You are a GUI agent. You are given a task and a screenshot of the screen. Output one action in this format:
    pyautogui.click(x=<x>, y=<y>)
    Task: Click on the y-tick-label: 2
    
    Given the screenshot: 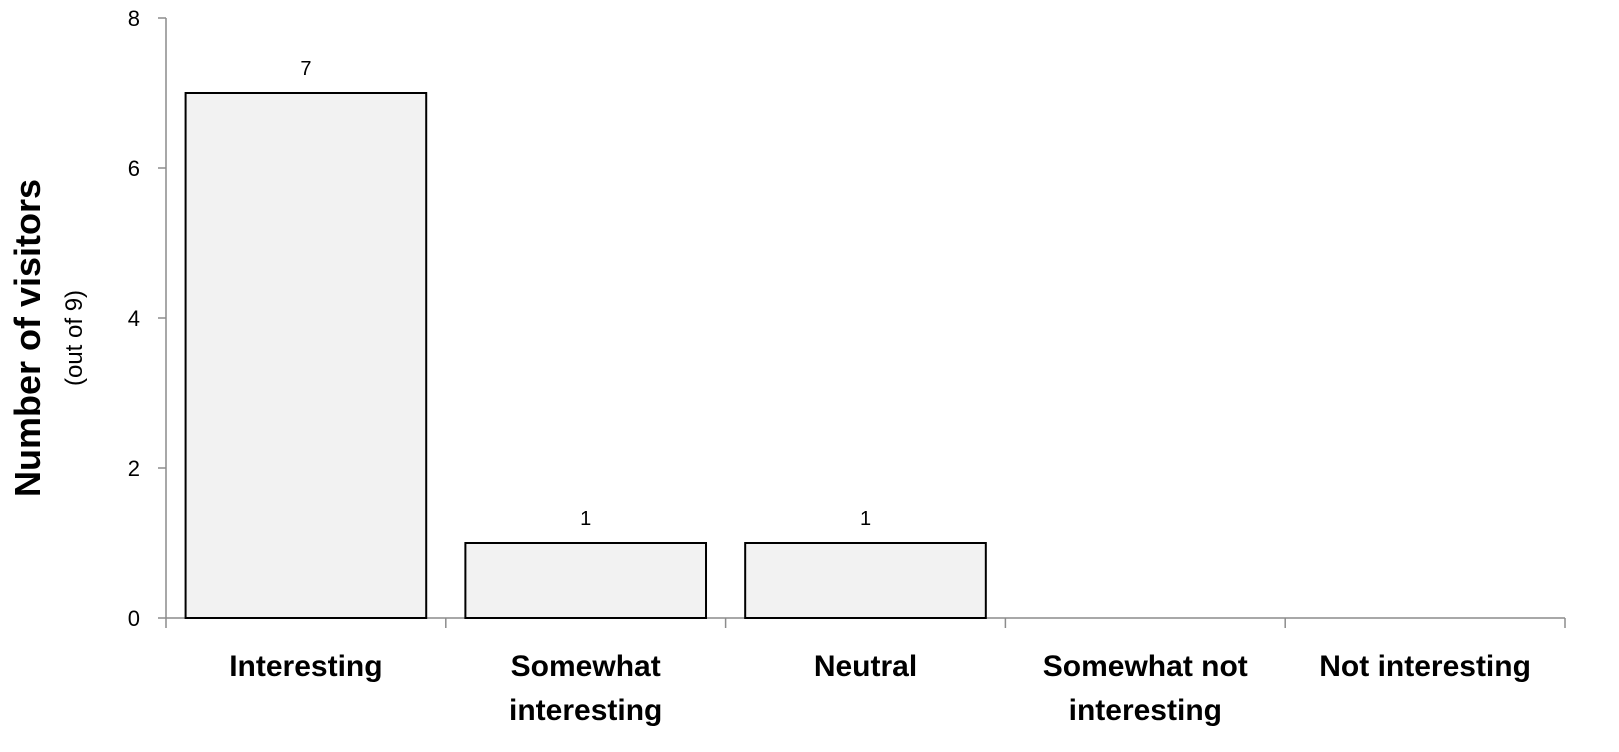 What is the action you would take?
    pyautogui.click(x=134, y=468)
    